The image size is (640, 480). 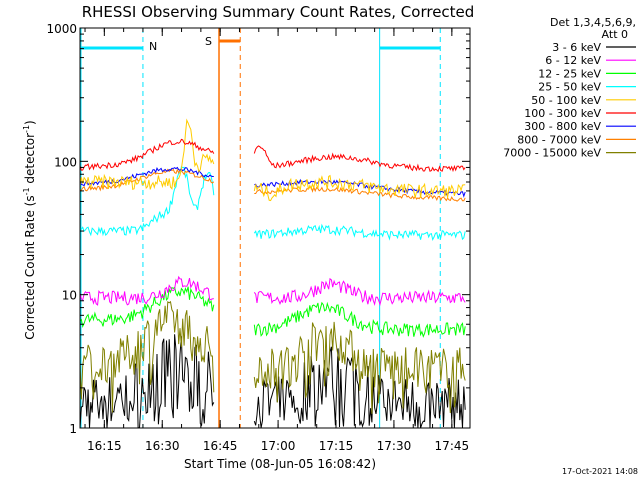 What do you see at coordinates (278, 446) in the screenshot?
I see `x-tick-label-3: 17:00` at bounding box center [278, 446].